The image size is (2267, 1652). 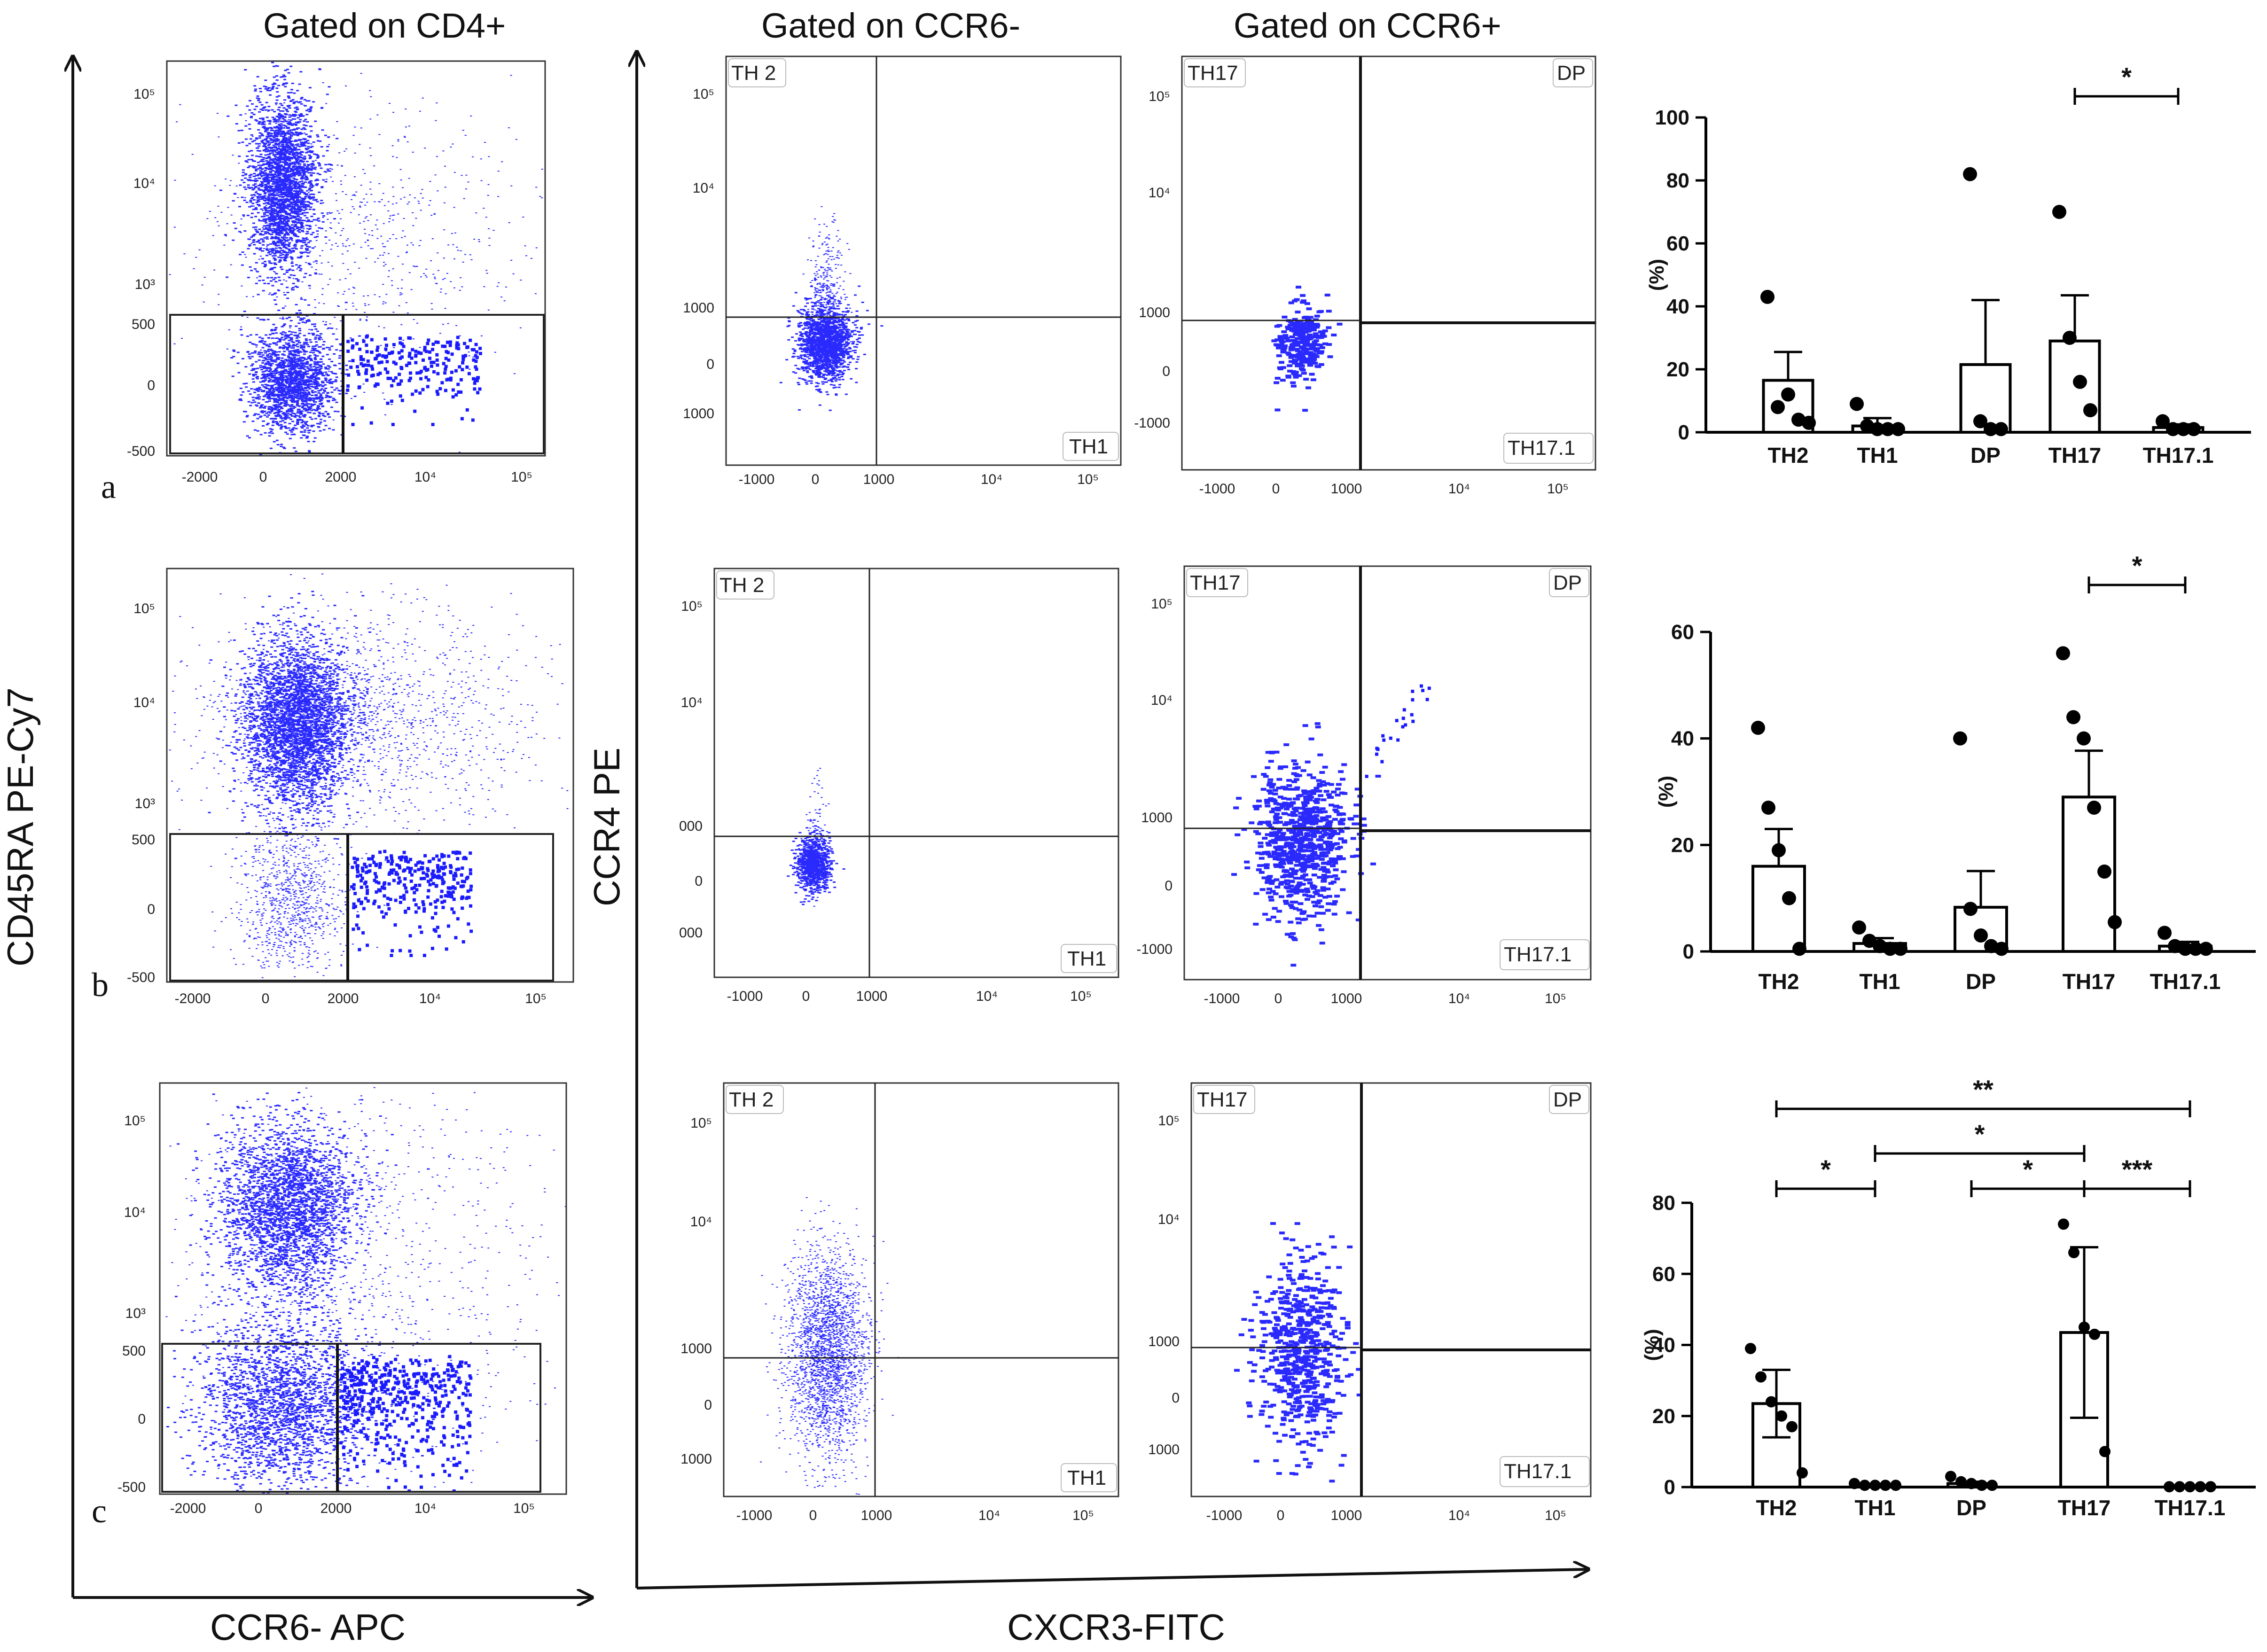 I want to click on pos-b-ytick: 0, so click(x=1169, y=886).